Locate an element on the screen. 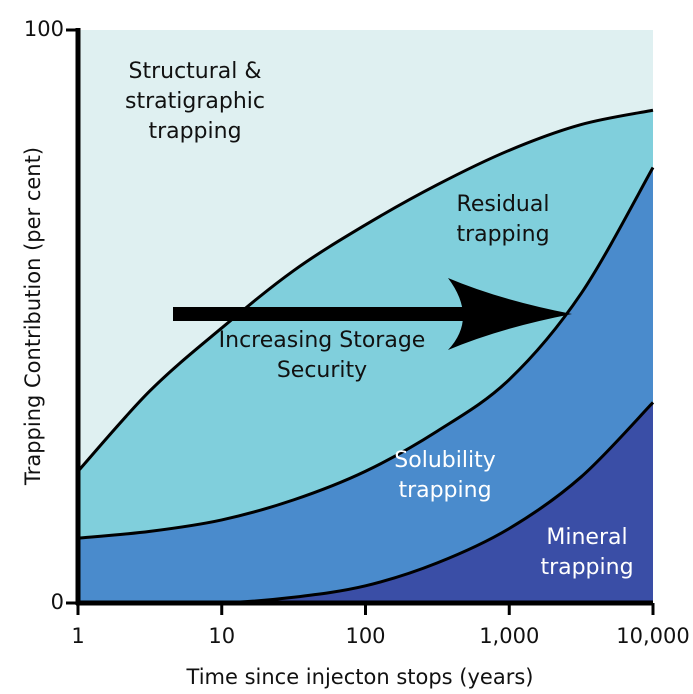 This screenshot has width=693, height=694. arrow is located at coordinates (372, 314).